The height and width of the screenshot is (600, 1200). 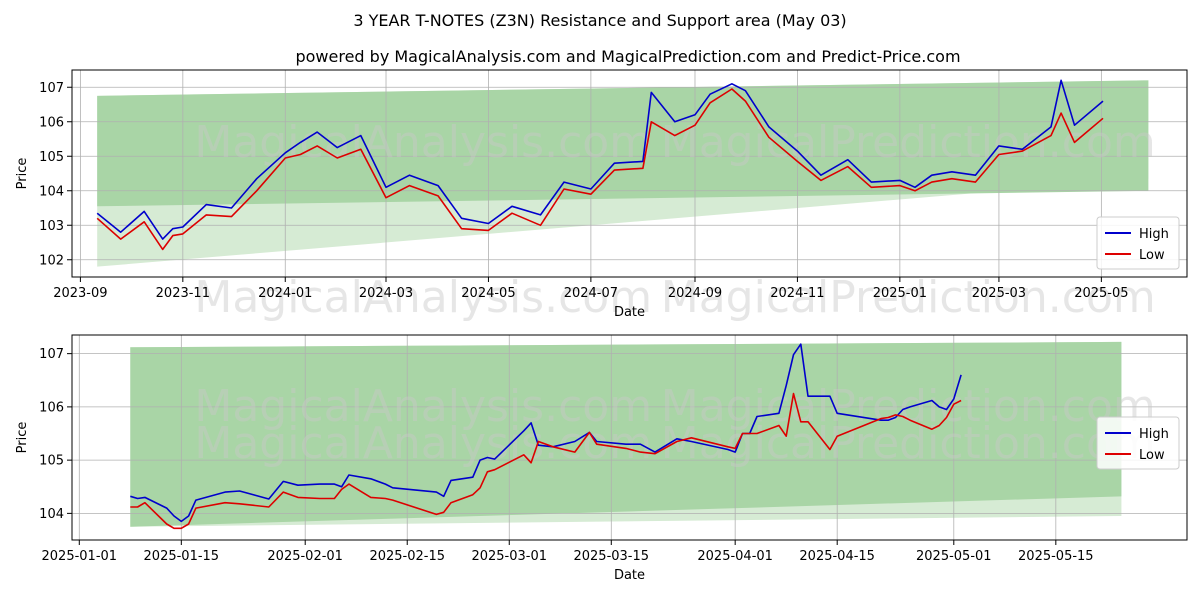 I want to click on top-xtick-label-4: 2024-05, so click(x=488, y=293).